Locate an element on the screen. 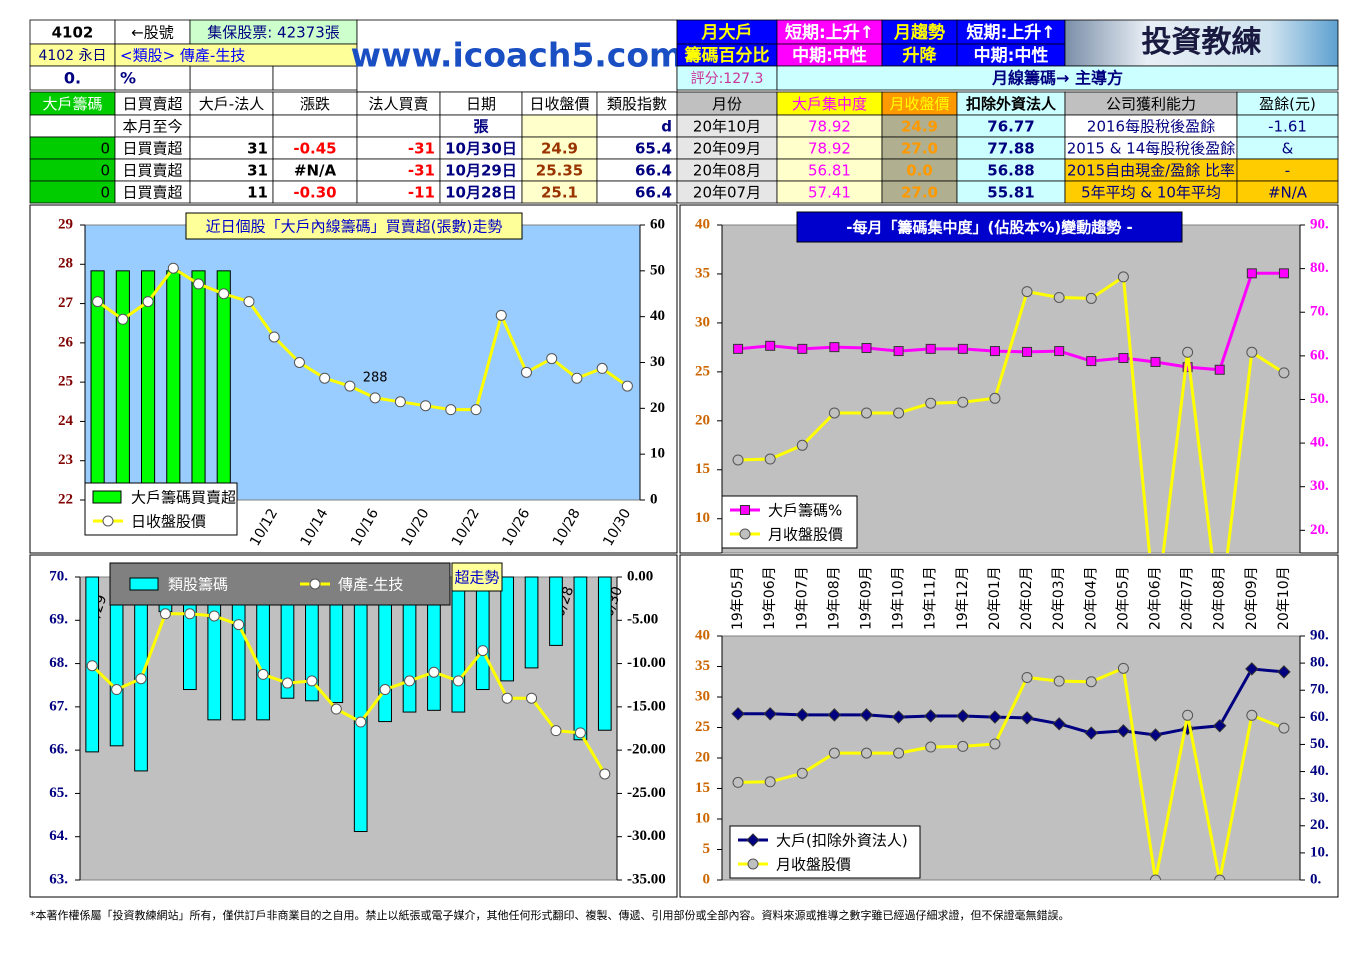 The height and width of the screenshot is (967, 1366). table-text: 本月至今 is located at coordinates (152, 127).